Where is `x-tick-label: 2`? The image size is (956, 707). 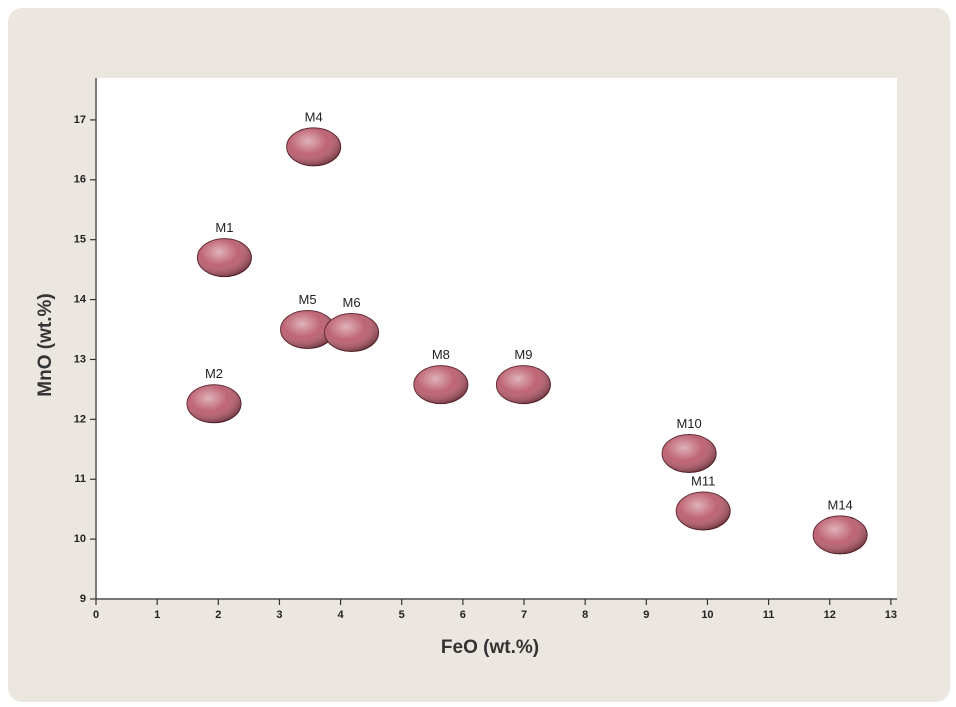
x-tick-label: 2 is located at coordinates (218, 615).